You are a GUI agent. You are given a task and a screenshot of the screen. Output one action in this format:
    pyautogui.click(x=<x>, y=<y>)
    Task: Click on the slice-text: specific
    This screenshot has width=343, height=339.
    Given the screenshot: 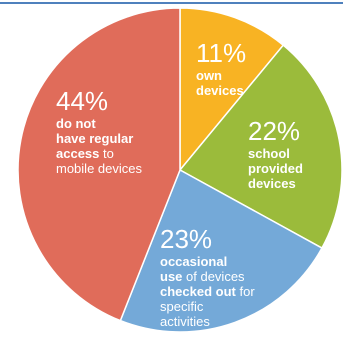 What is the action you would take?
    pyautogui.click(x=182, y=306)
    